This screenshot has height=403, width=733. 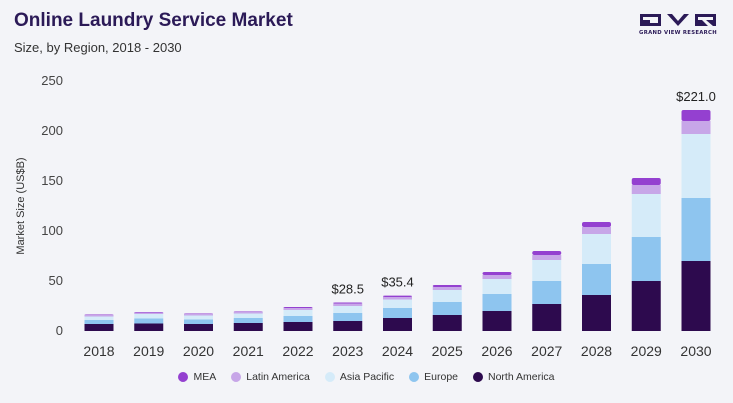 I want to click on gvr-logo-mark-icon, so click(x=678, y=20).